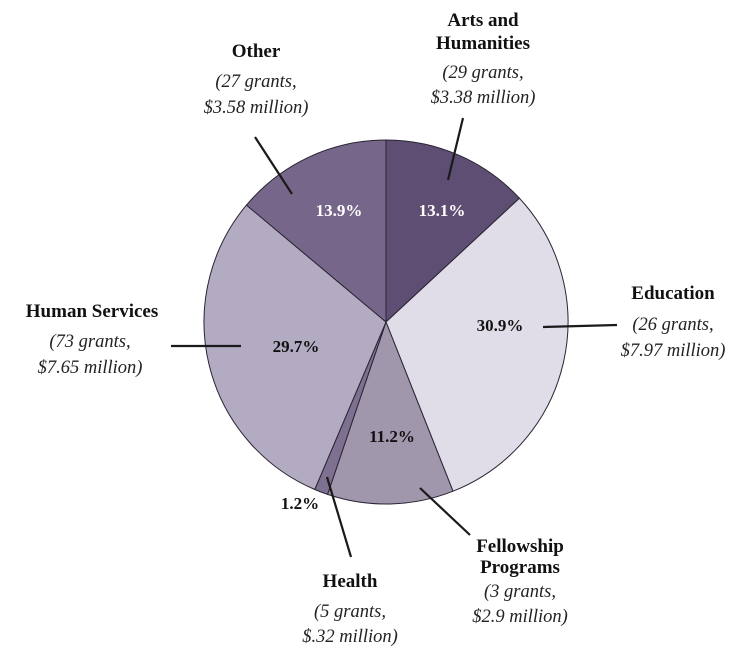 This screenshot has height=651, width=741. I want to click on education-amount: $7.97 million), so click(673, 351).